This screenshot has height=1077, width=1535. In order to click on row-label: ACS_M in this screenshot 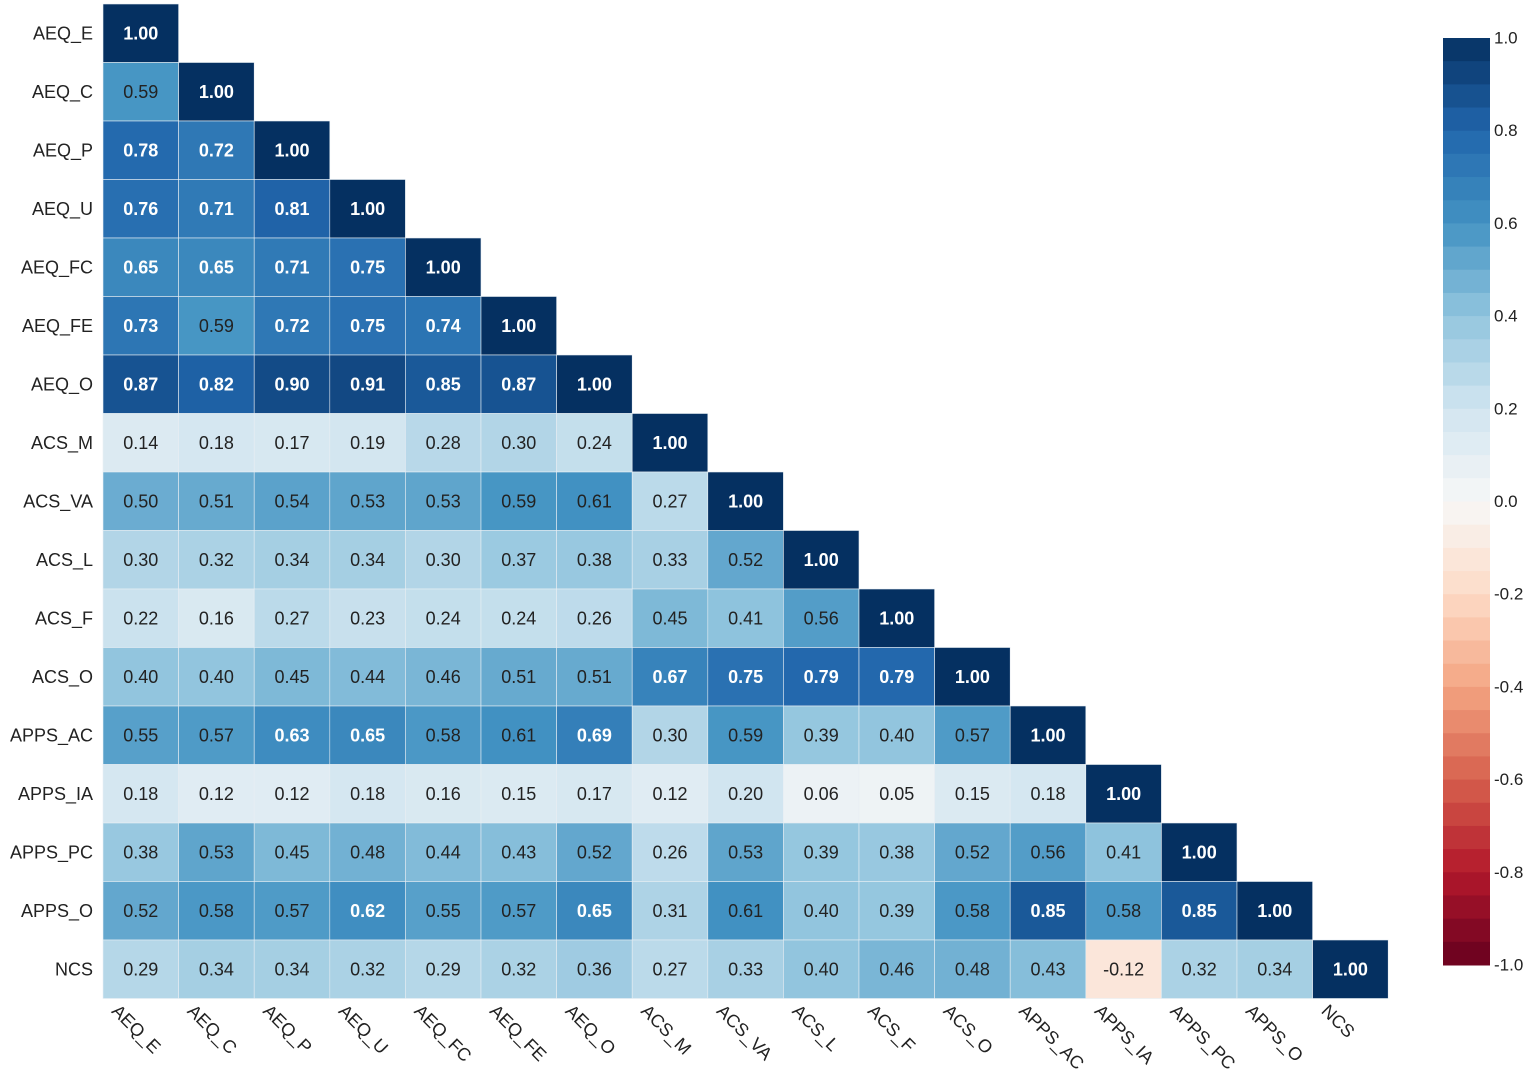, I will do `click(62, 443)`.